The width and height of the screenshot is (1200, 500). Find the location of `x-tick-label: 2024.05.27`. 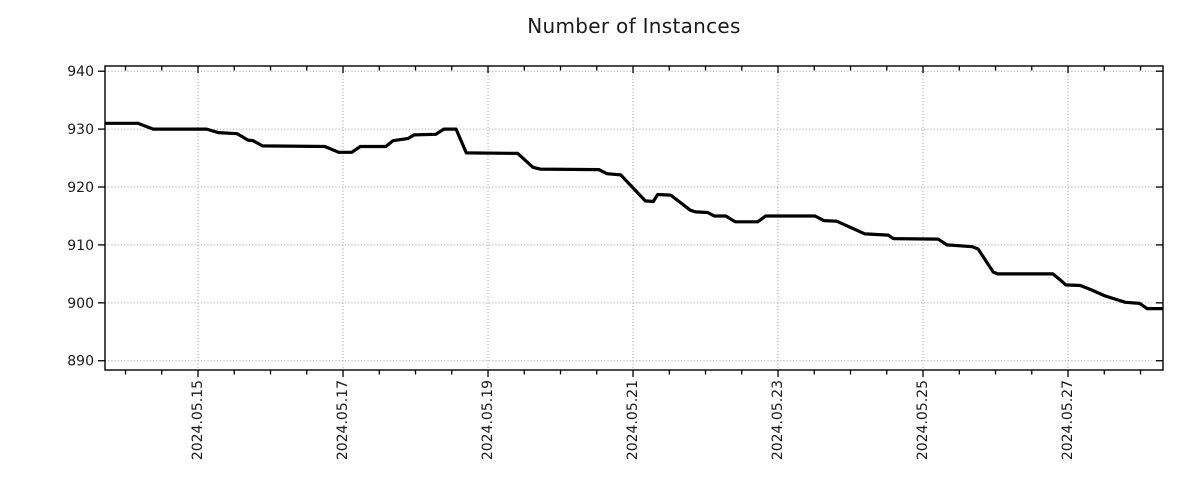

x-tick-label: 2024.05.27 is located at coordinates (1068, 420).